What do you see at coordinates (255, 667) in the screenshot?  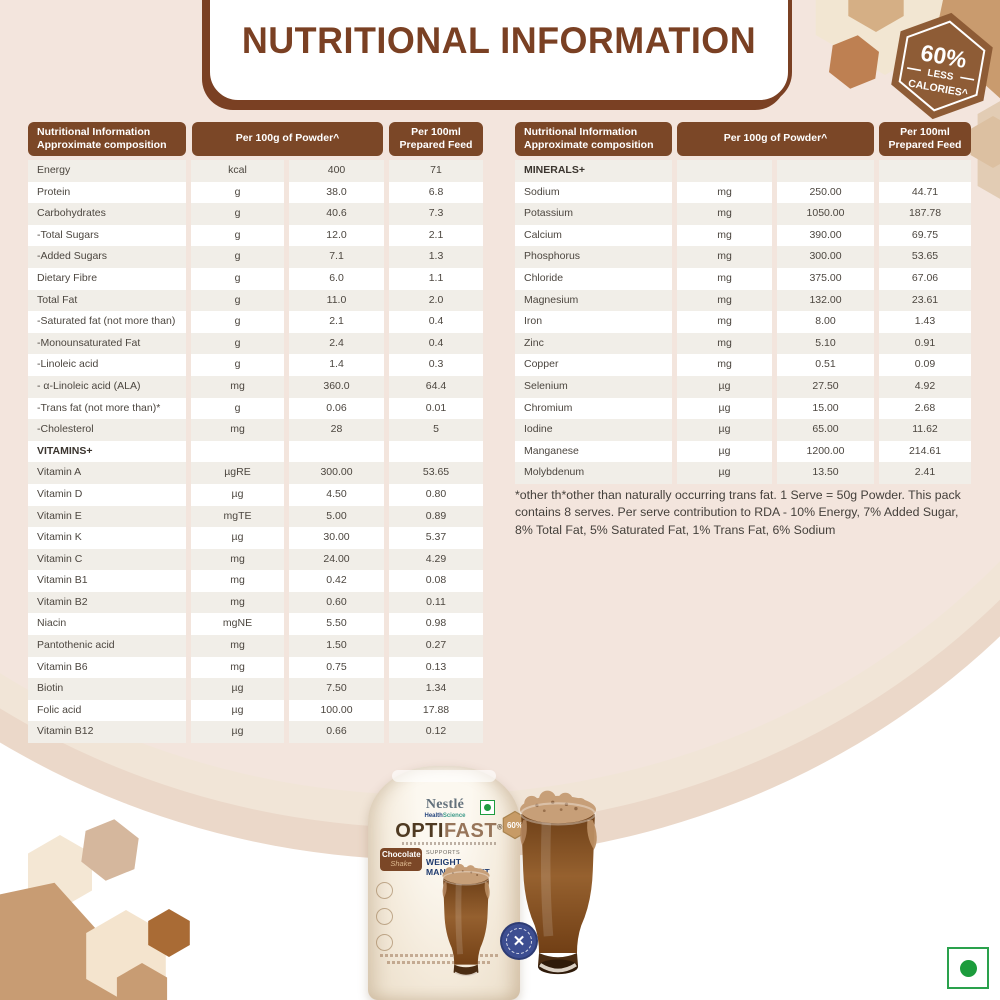 I see `table-row: Vitamin B6 mg 0.75 0.13` at bounding box center [255, 667].